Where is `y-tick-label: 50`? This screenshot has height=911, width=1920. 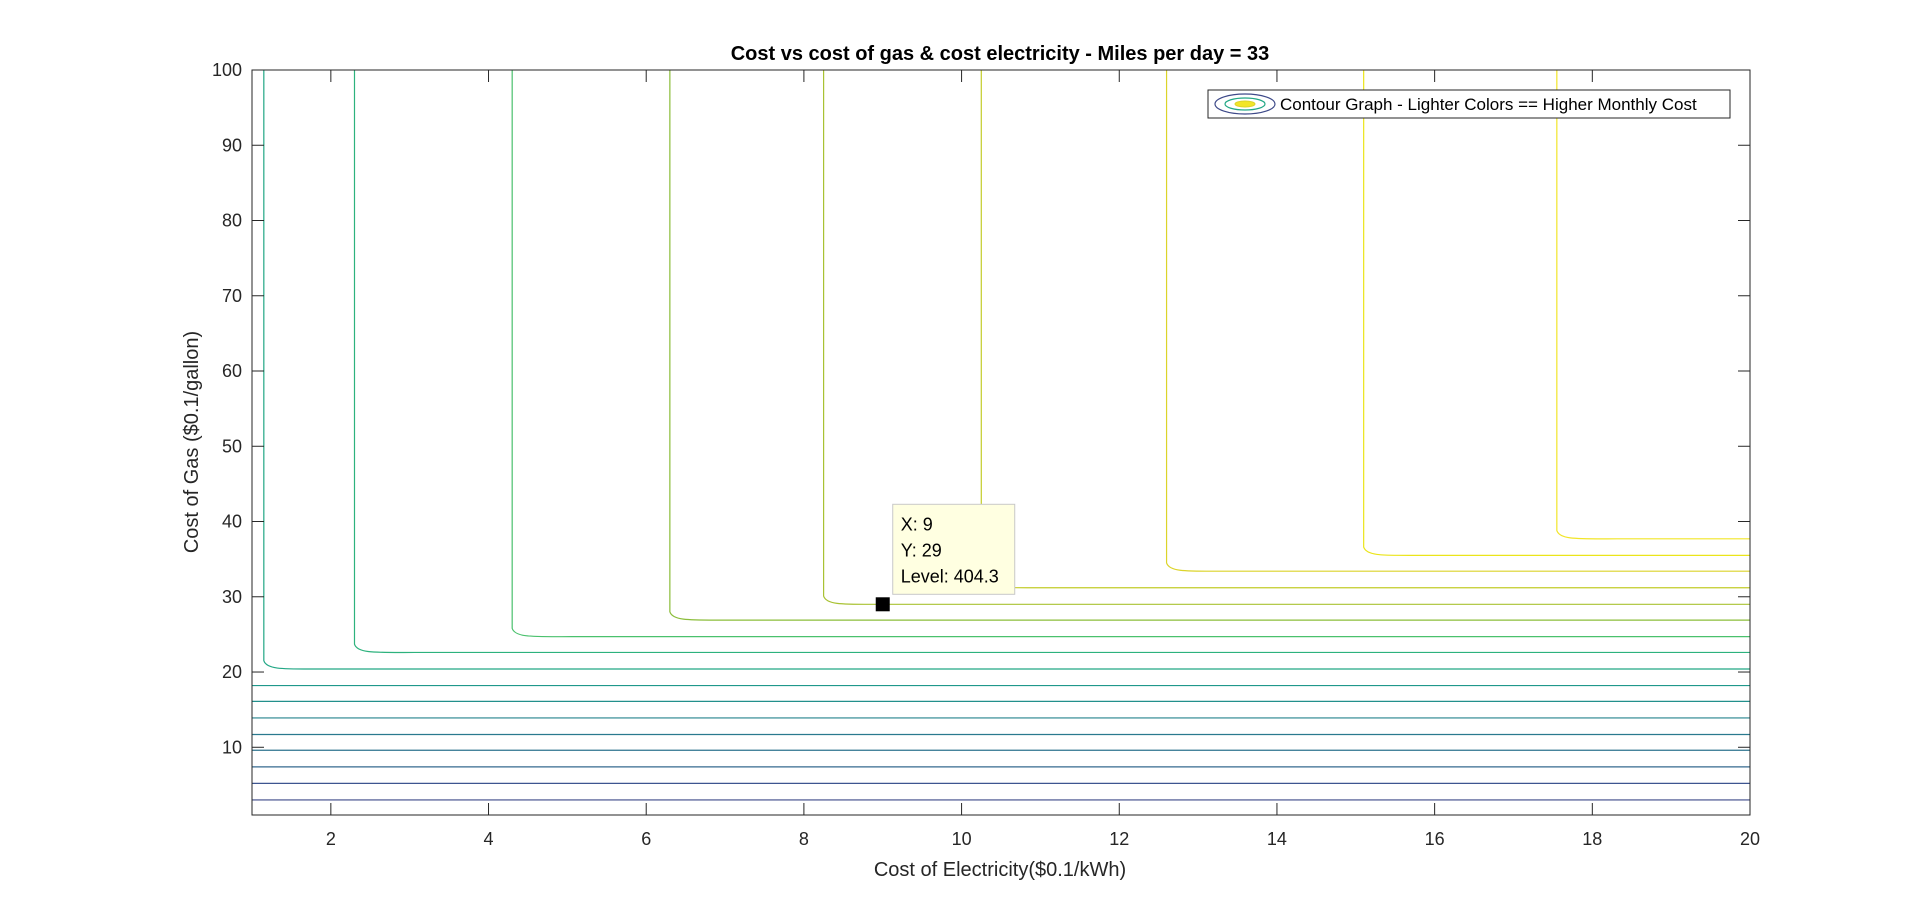 y-tick-label: 50 is located at coordinates (232, 446).